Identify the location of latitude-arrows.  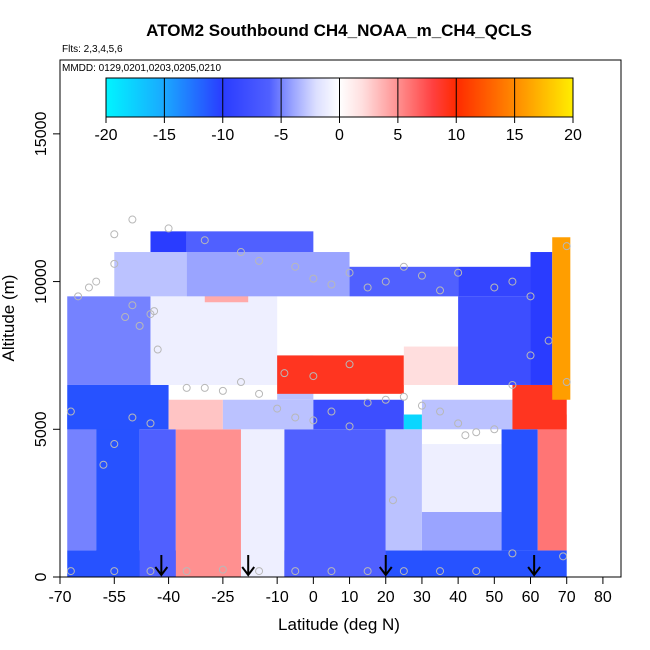
(347, 566).